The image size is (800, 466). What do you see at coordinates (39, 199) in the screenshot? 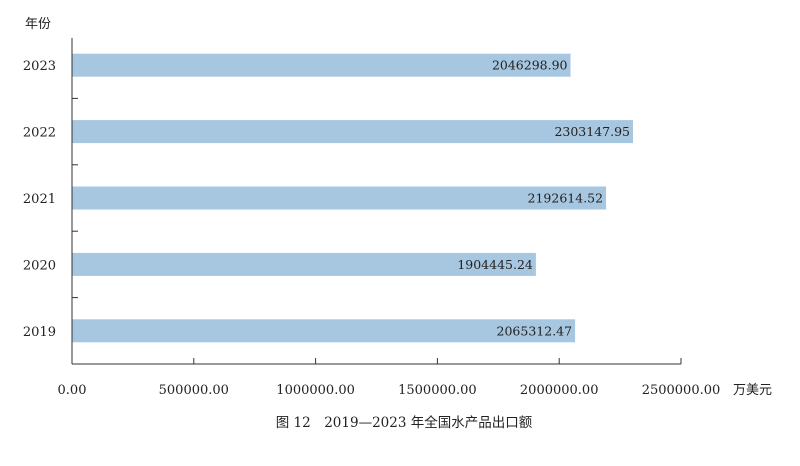
I see `y-tick-label-2021: 2021` at bounding box center [39, 199].